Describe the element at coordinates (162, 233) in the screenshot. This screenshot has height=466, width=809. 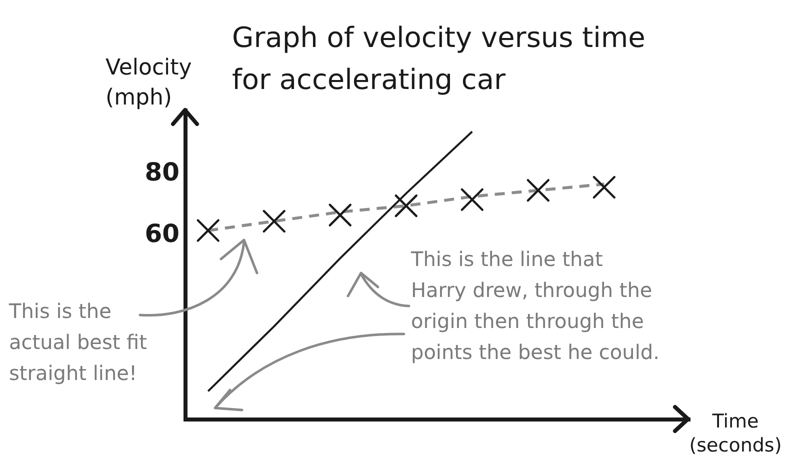
I see `y-tick-label: 60` at that location.